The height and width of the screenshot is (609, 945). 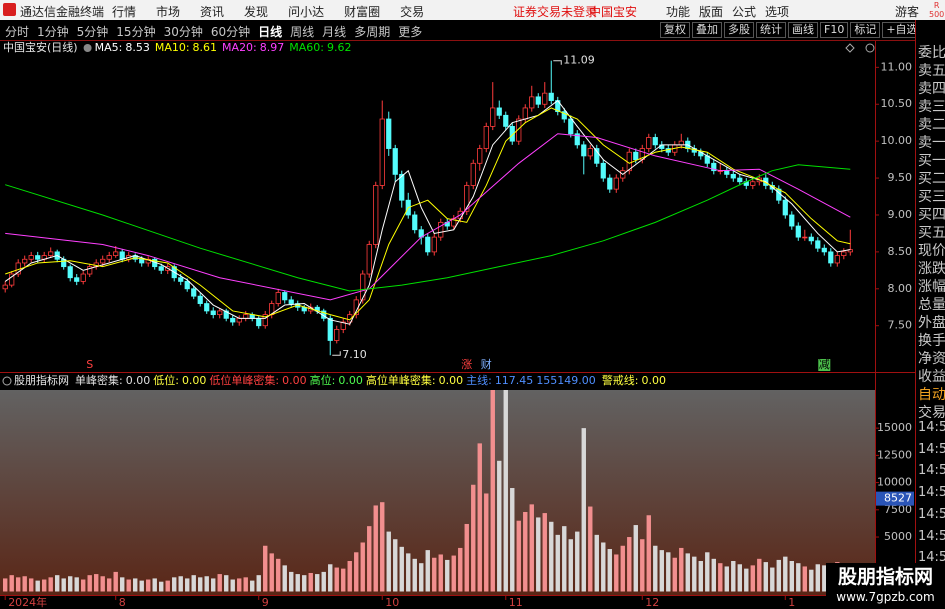 I want to click on tool-button: 统计, so click(x=771, y=30).